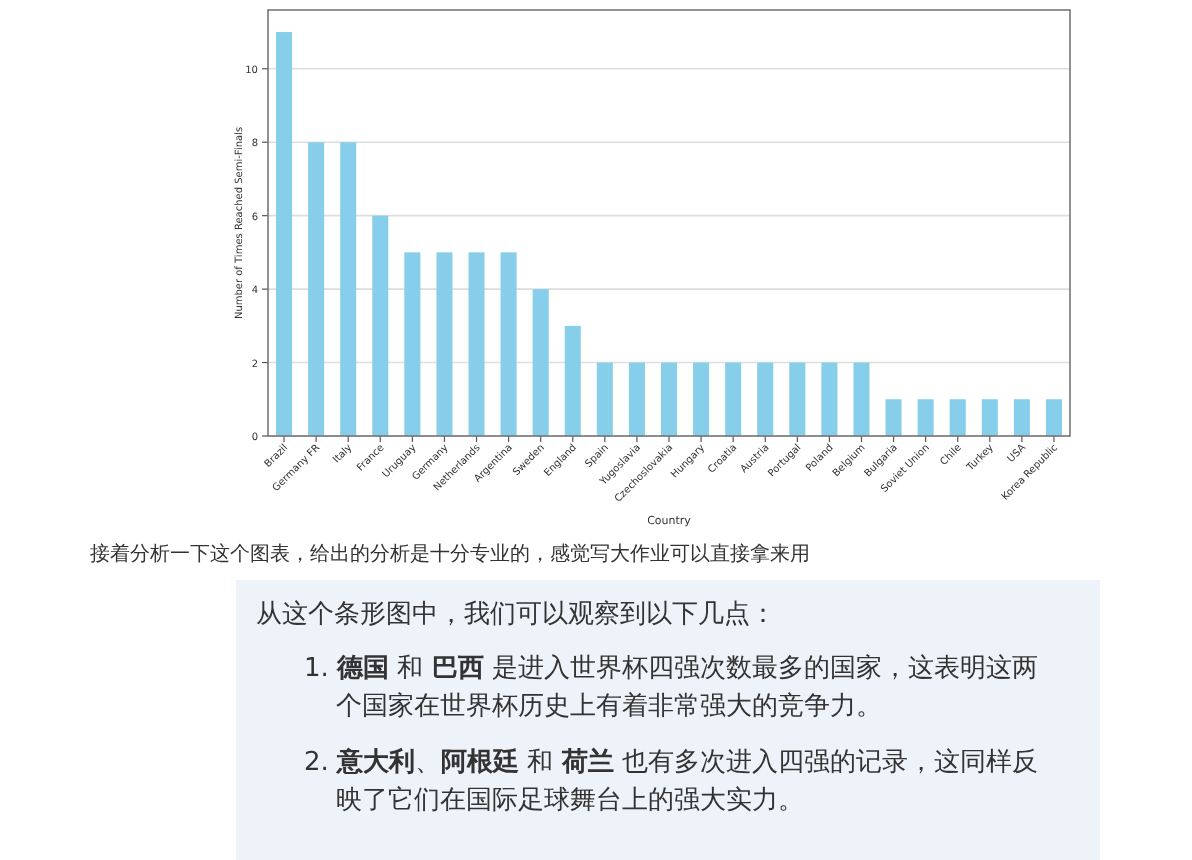 This screenshot has height=860, width=1192. I want to click on text: 接着分析一下这个图表，给出的分析是十分专业的，感觉写大作业可以直接拿来用, so click(450, 555).